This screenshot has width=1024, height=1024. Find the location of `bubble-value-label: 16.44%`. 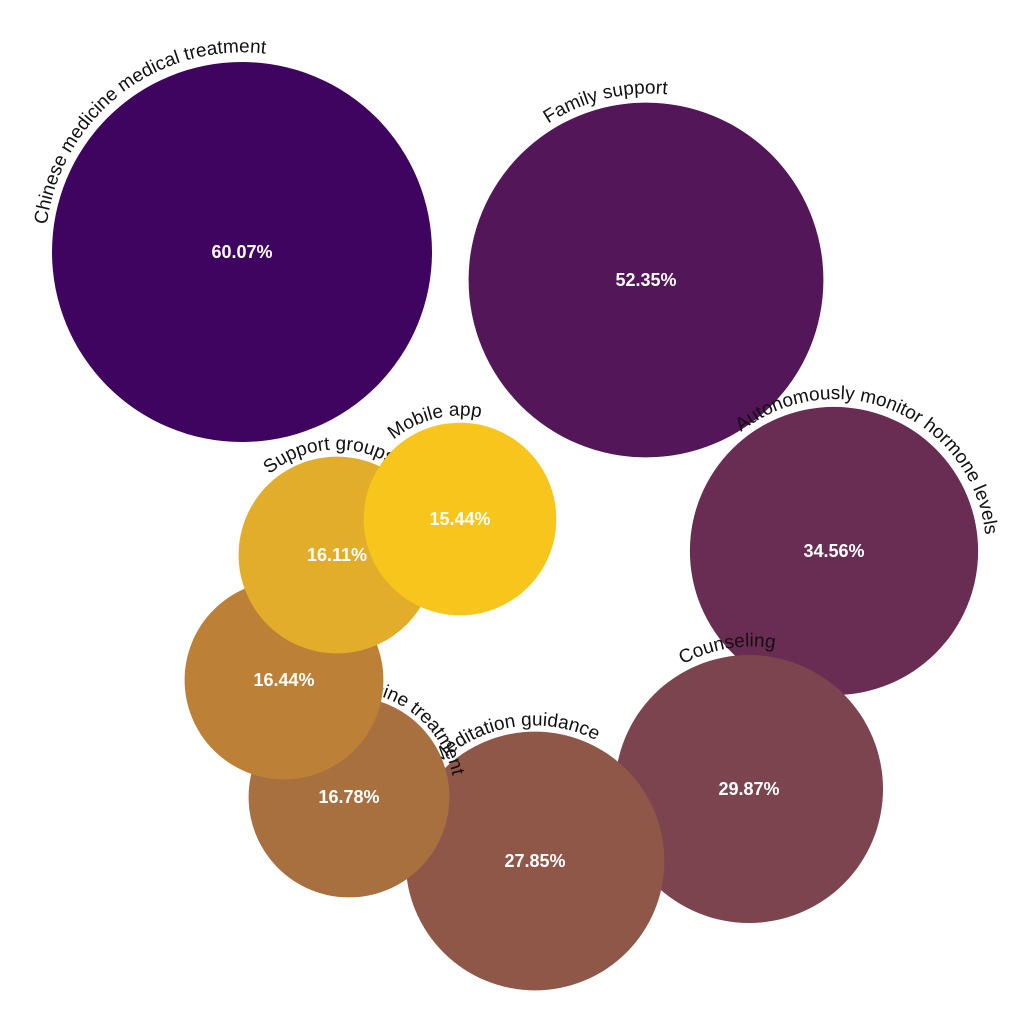

bubble-value-label: 16.44% is located at coordinates (283, 680).